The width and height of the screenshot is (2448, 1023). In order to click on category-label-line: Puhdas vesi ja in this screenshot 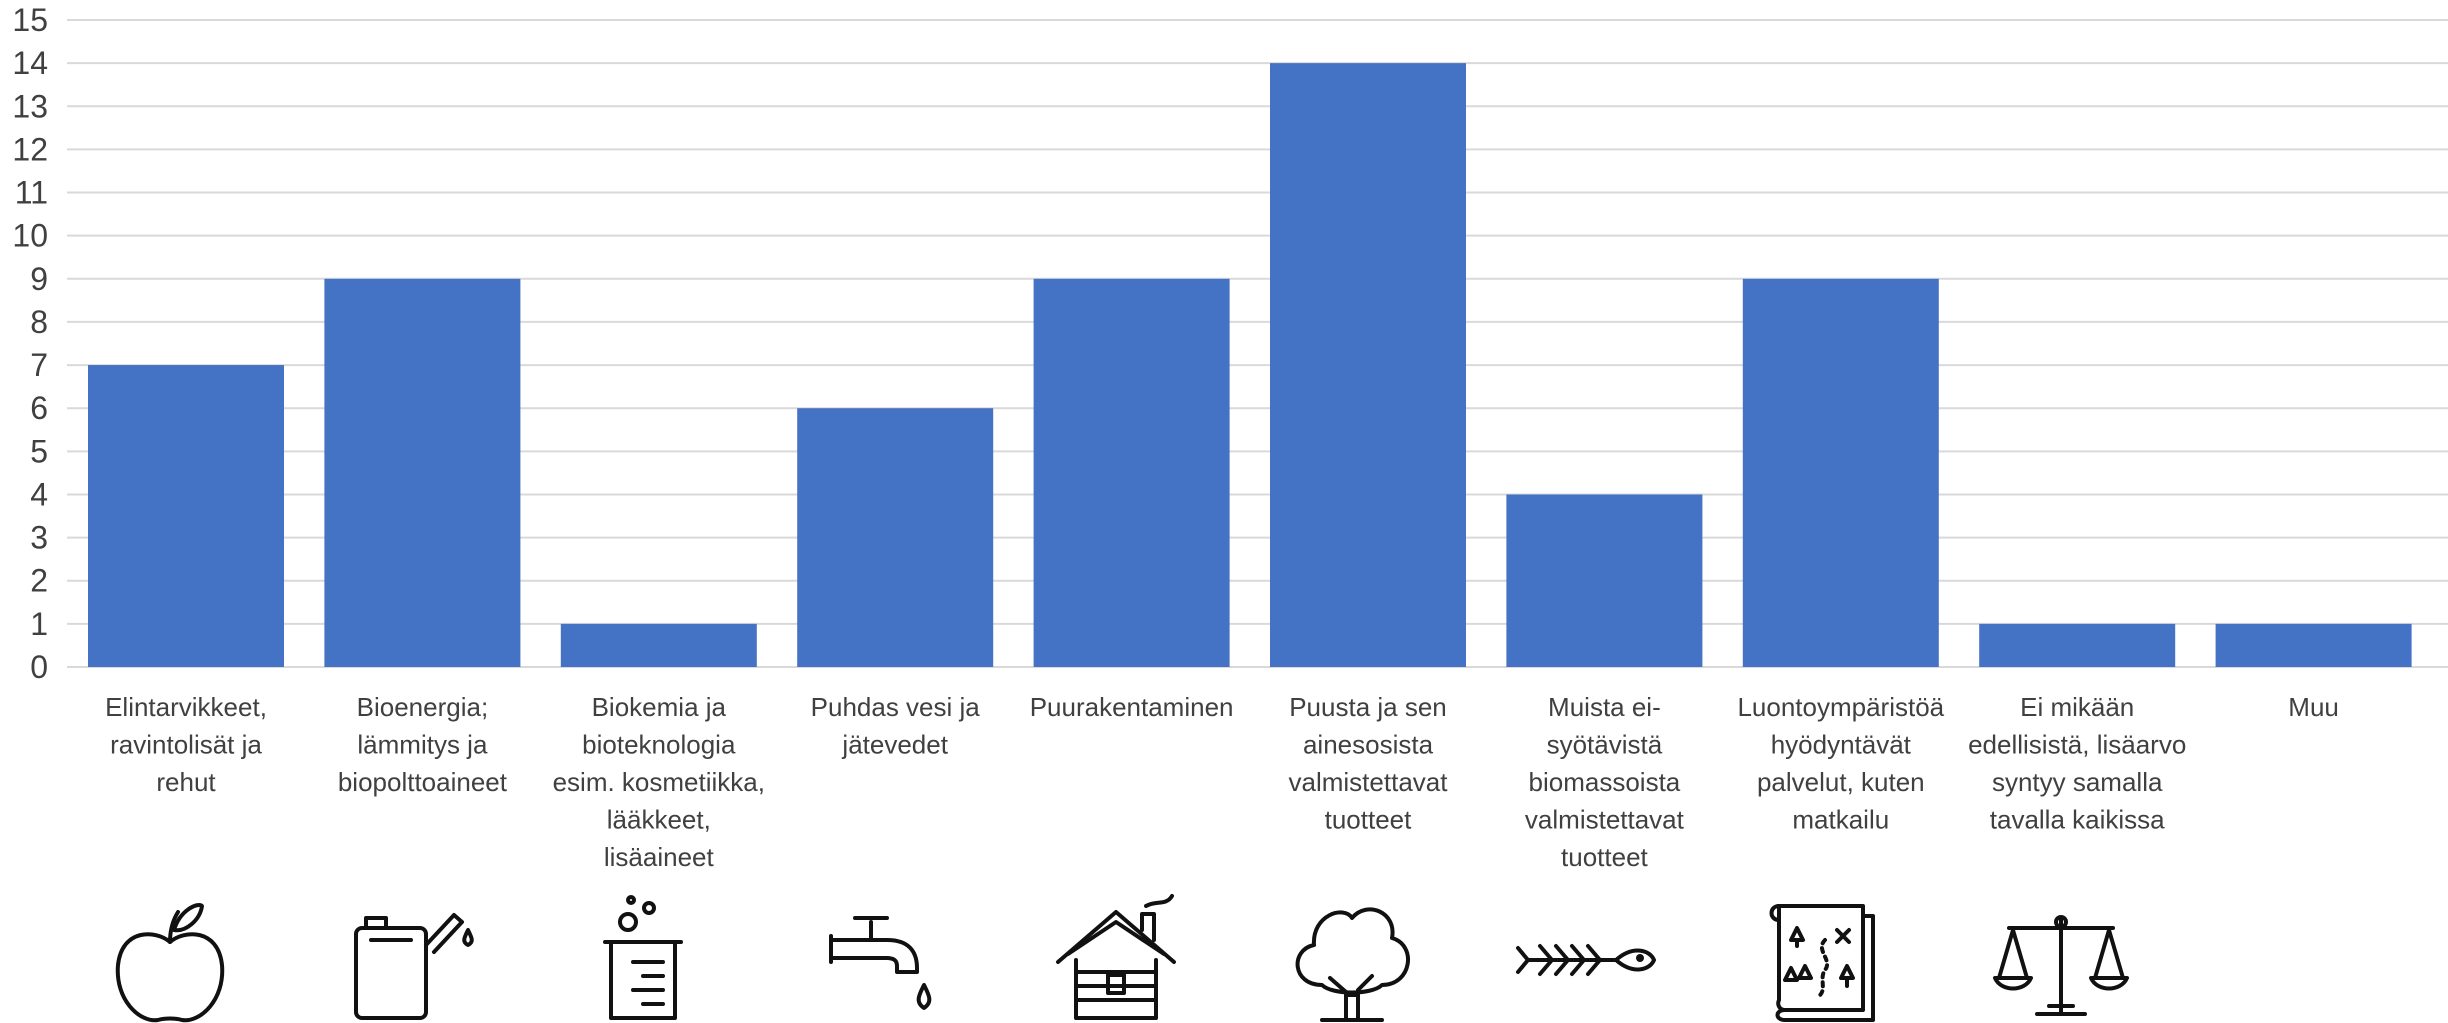, I will do `click(896, 707)`.